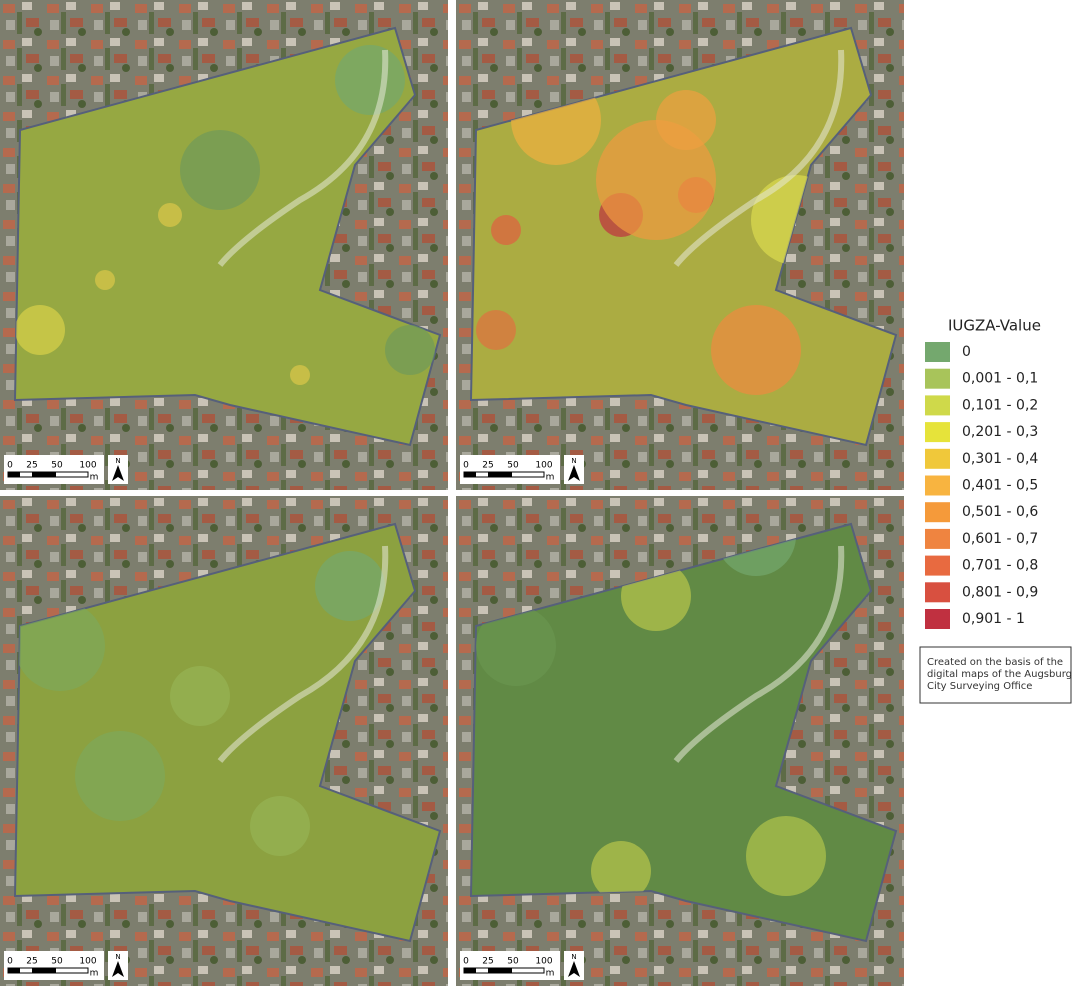 The image size is (1080, 990). I want to click on credit-text: City Surveying Office, so click(979, 686).